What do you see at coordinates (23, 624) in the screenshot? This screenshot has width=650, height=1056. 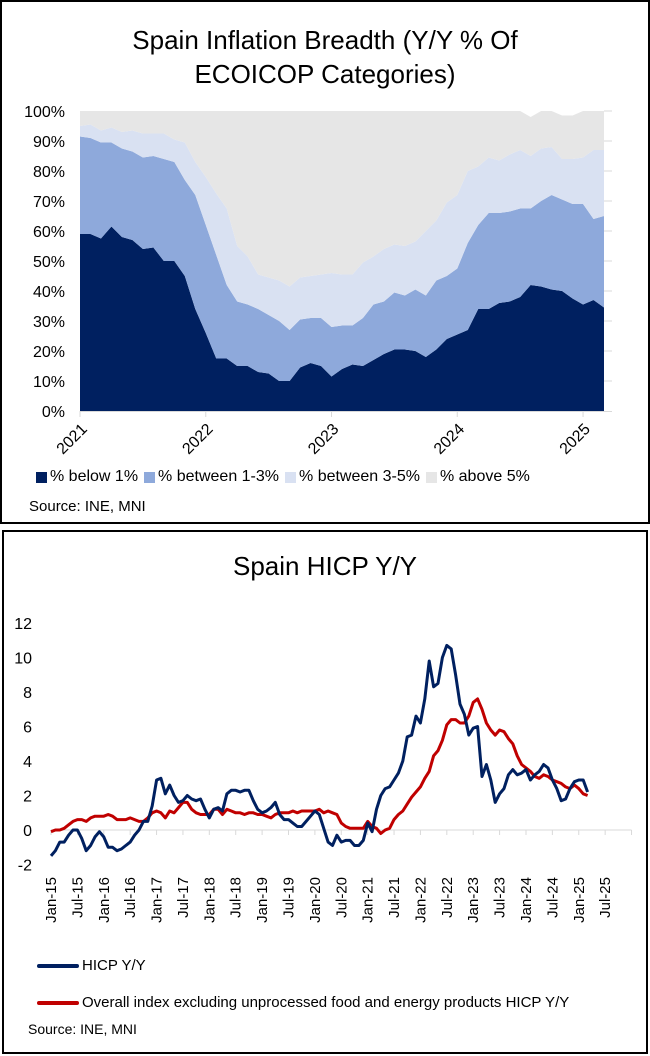 I see `y-tick-label: 12` at bounding box center [23, 624].